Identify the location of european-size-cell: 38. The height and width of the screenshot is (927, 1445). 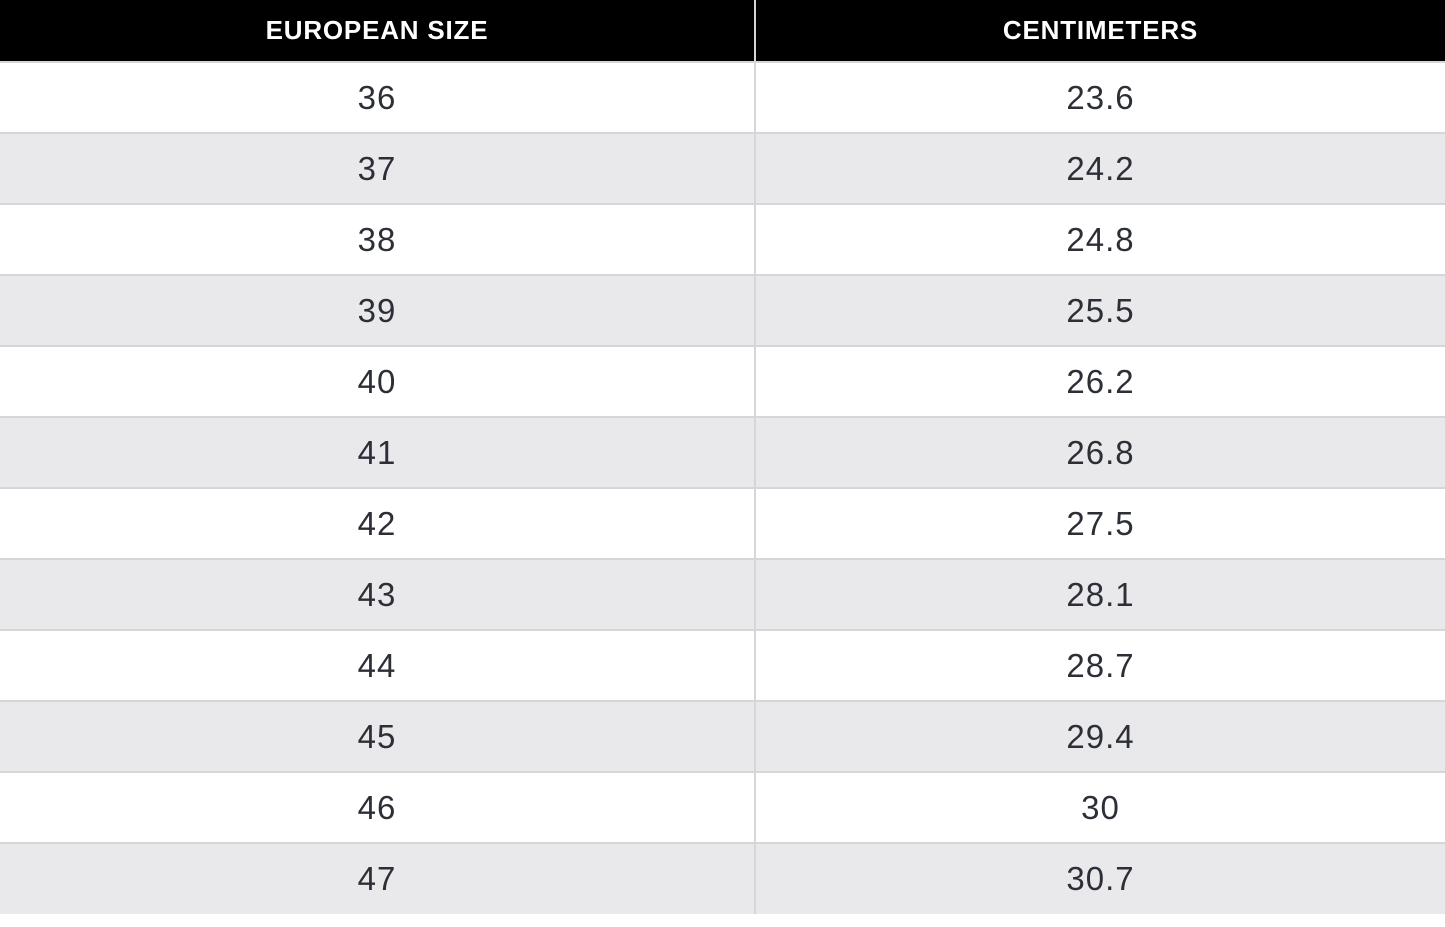
(377, 239).